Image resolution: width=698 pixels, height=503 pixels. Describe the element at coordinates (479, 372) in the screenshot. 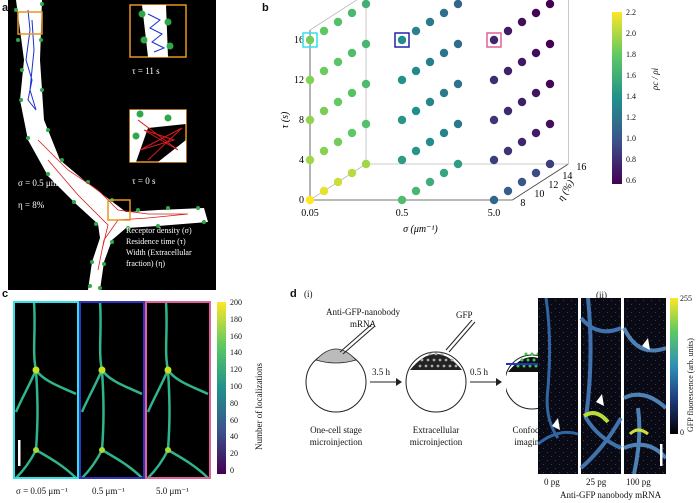

I see `time-0-5h: 0.5 h` at that location.